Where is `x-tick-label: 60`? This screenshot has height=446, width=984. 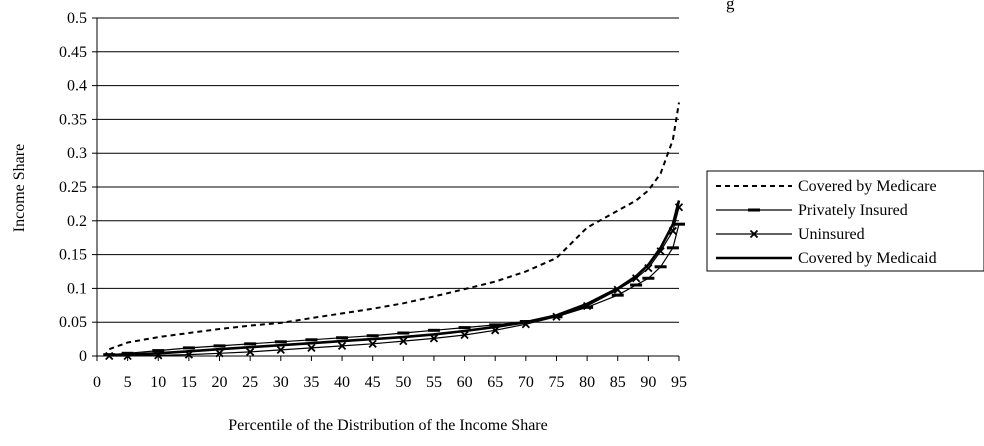 x-tick-label: 60 is located at coordinates (465, 382).